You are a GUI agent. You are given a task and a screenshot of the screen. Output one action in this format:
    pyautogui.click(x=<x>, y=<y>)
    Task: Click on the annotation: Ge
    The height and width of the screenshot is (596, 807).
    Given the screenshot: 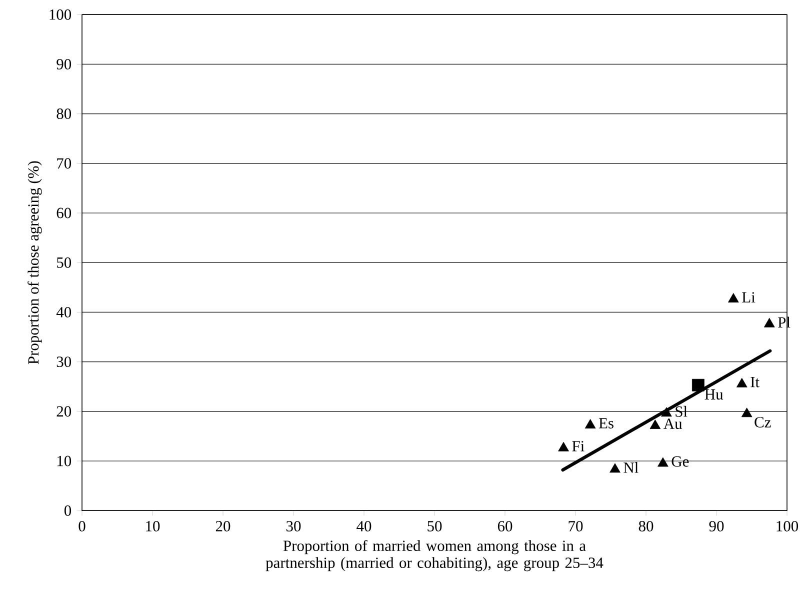 What is the action you would take?
    pyautogui.click(x=680, y=461)
    